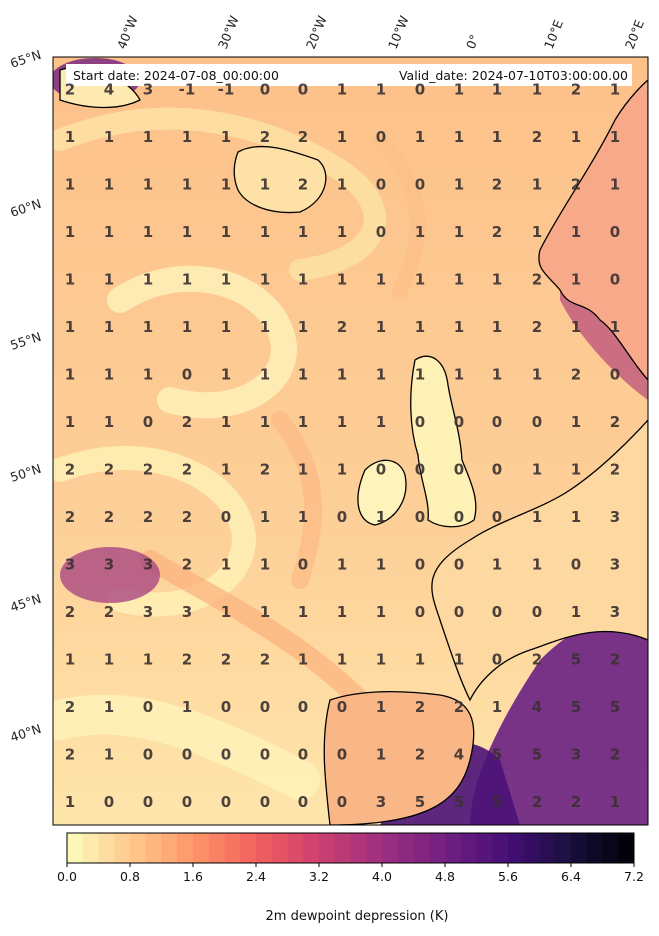  I want to click on valid-date-label: Valid_date: 2024-07-10T03:00:00.00, so click(513, 75).